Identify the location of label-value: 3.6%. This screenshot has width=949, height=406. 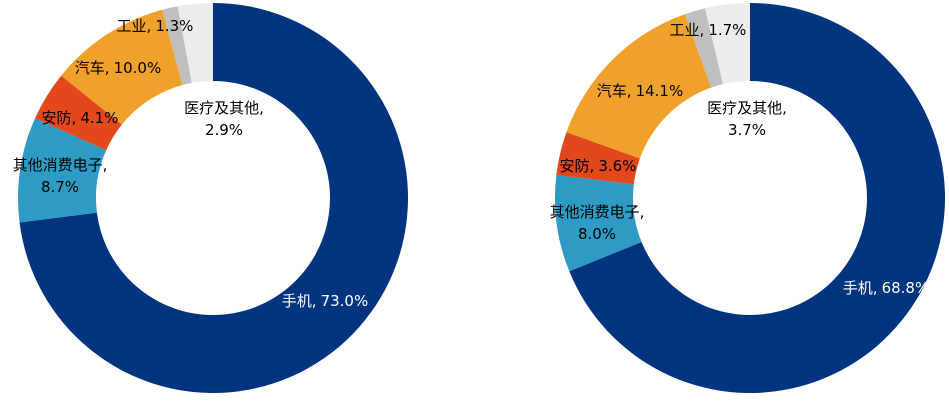
(617, 166).